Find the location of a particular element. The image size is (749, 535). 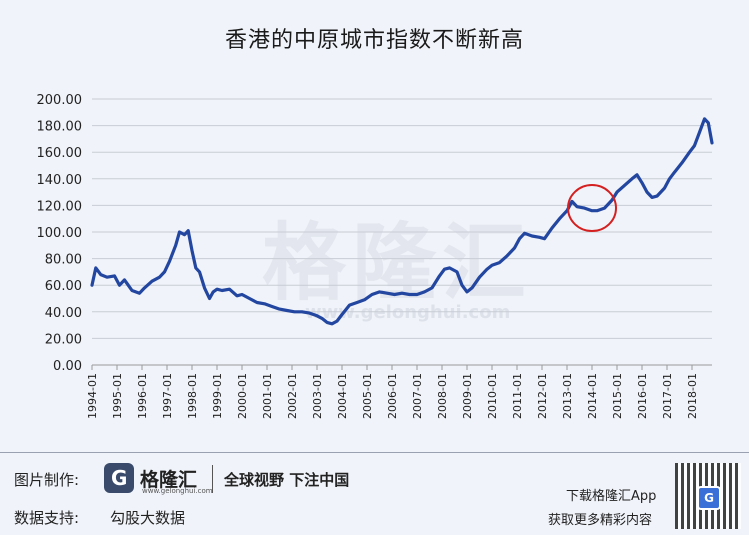

x-tick-label: 1994-01 is located at coordinates (92, 396).